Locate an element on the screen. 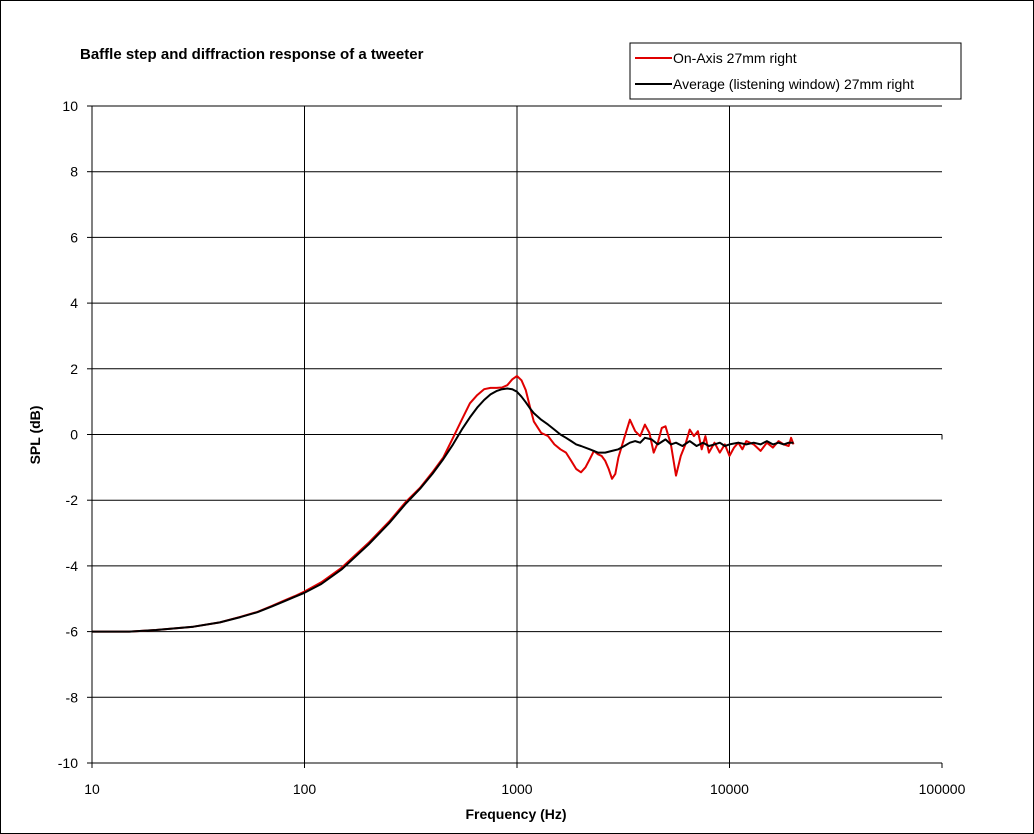 The image size is (1034, 834). y-tick-label: -6 is located at coordinates (72, 632).